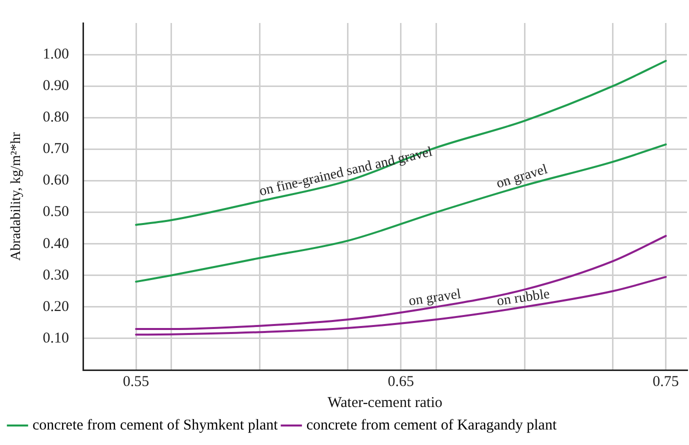 This screenshot has width=689, height=445. I want to click on y-tick-label: 0.70, so click(56, 149).